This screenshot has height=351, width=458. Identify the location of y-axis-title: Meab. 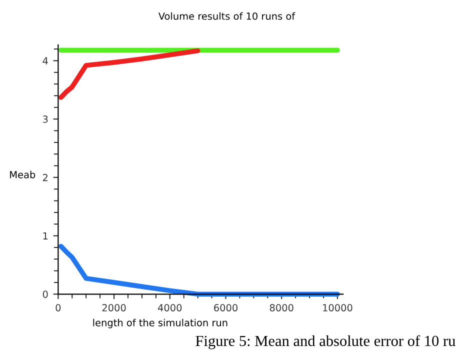
(23, 174).